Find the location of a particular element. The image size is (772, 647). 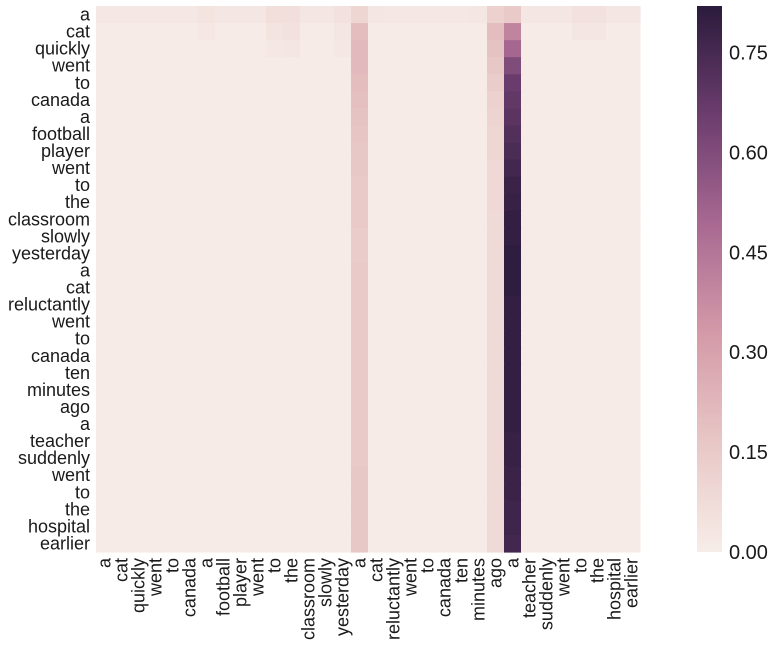

x-tick-label: earlier is located at coordinates (632, 583).